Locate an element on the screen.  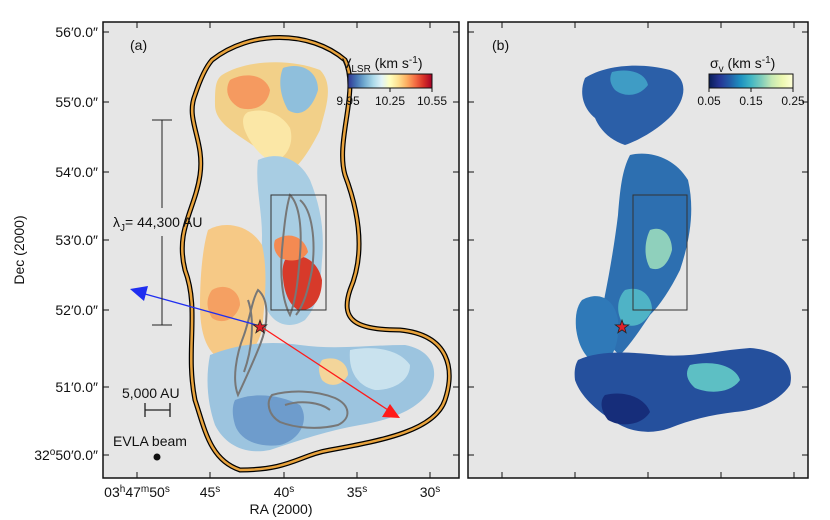
y-tick-label-3: 53′0.0″ is located at coordinates (76, 240).